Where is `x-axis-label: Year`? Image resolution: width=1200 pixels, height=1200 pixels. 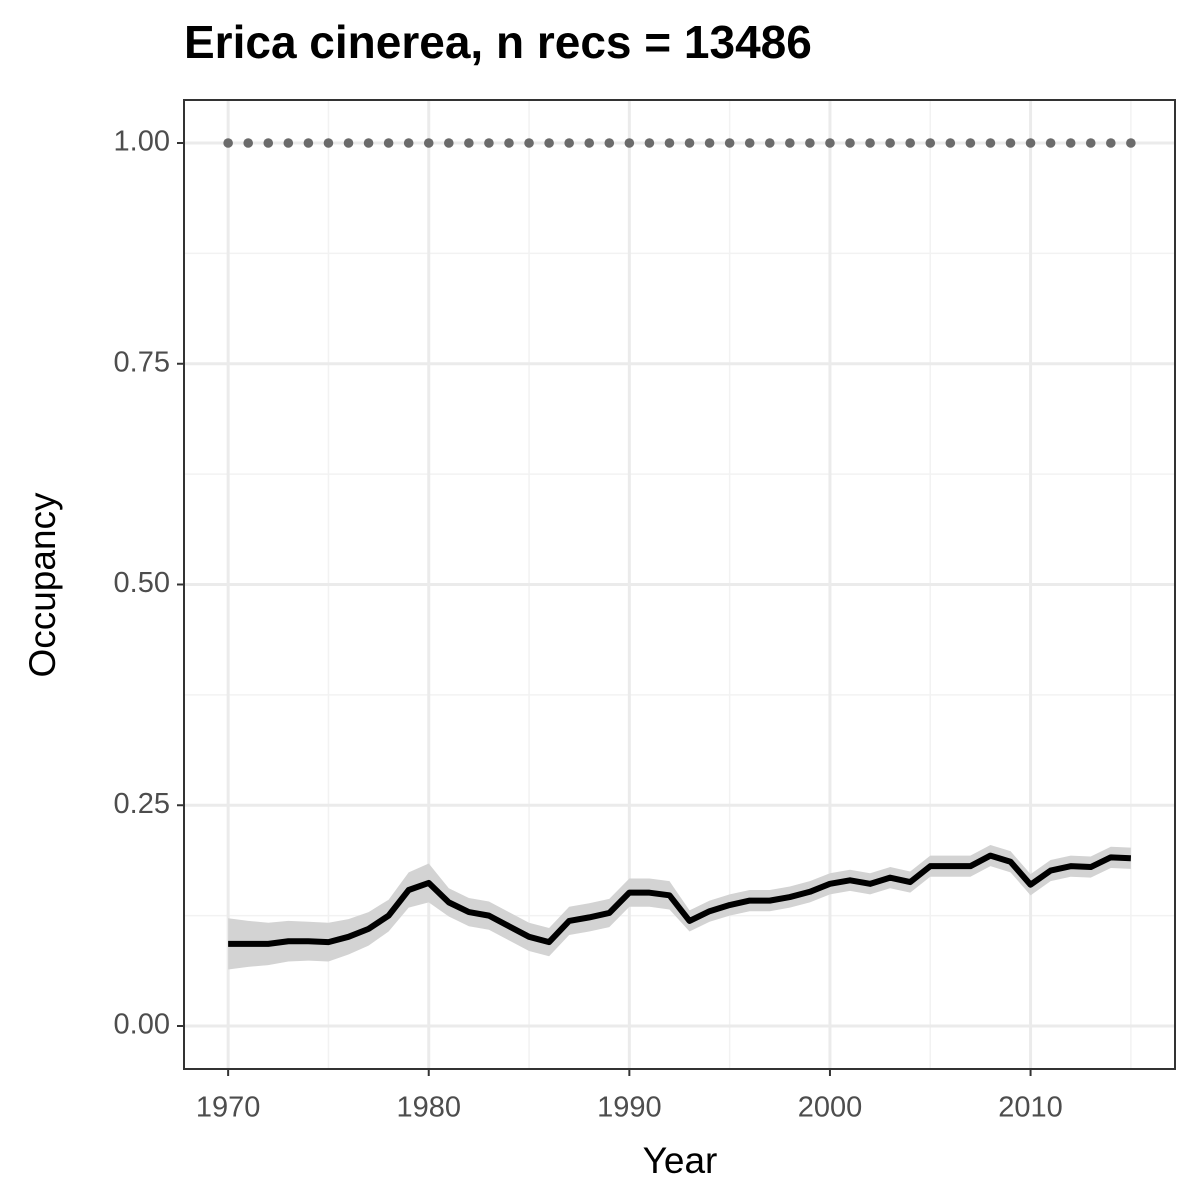 x-axis-label: Year is located at coordinates (680, 1160).